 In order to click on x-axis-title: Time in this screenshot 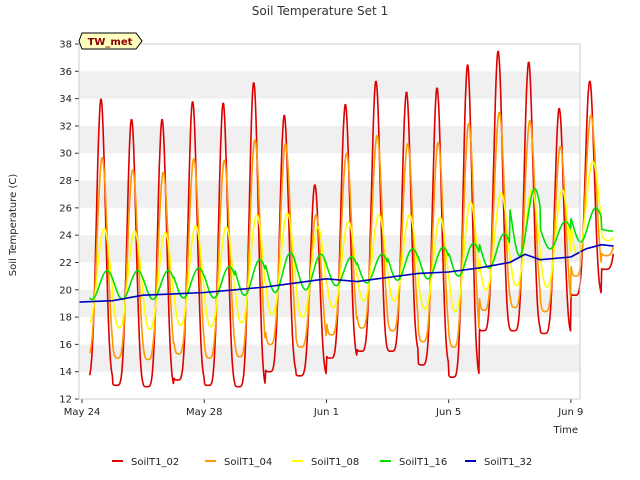, I will do `click(565, 430)`.